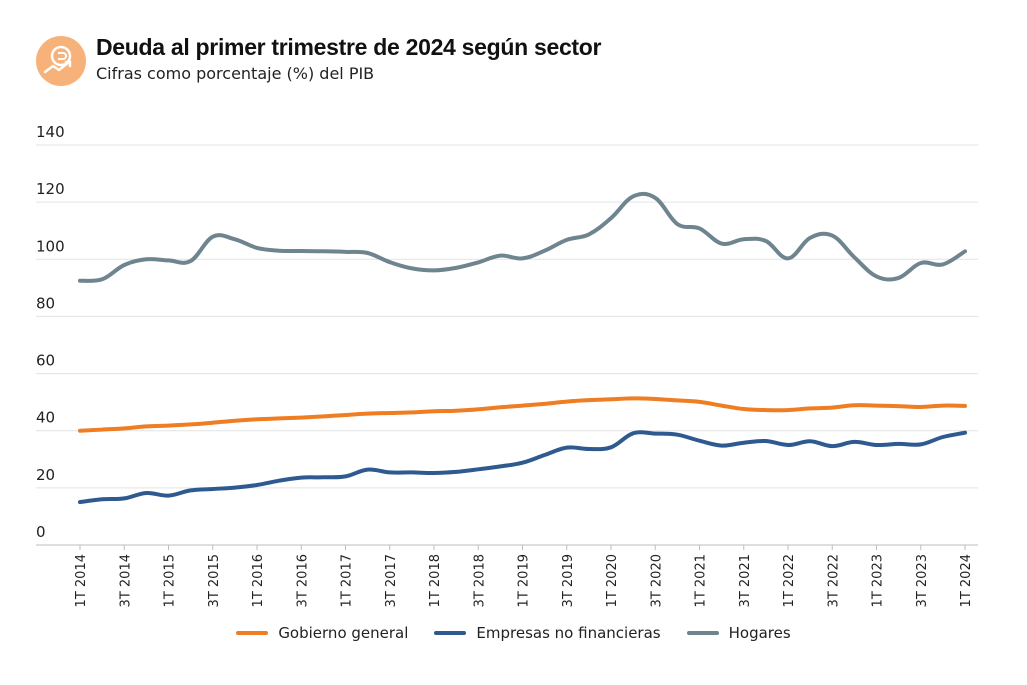 The width and height of the screenshot is (1027, 685). I want to click on x-tick-label: 3T 2019, so click(568, 580).